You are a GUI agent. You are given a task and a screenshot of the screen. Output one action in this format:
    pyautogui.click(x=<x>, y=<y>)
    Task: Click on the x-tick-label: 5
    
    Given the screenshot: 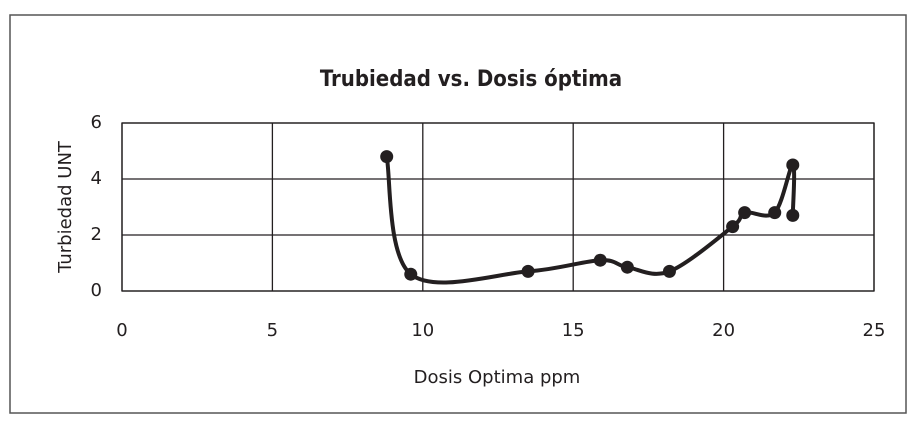 What is the action you would take?
    pyautogui.click(x=272, y=330)
    